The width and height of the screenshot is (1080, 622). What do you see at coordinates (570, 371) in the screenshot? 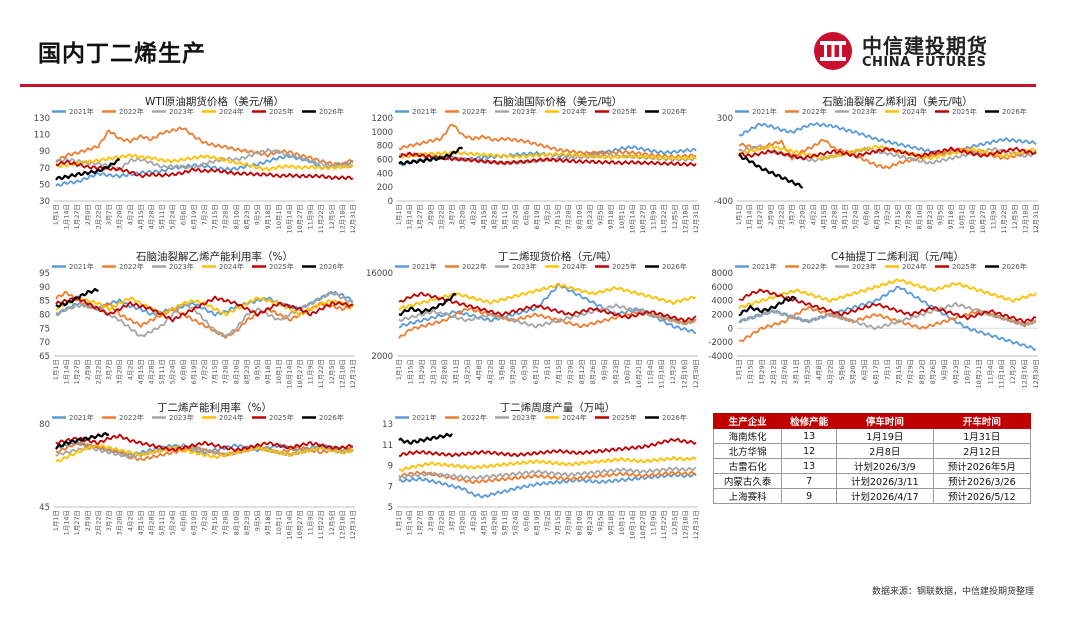
I see `x-tick-label: 7月29日` at bounding box center [570, 371].